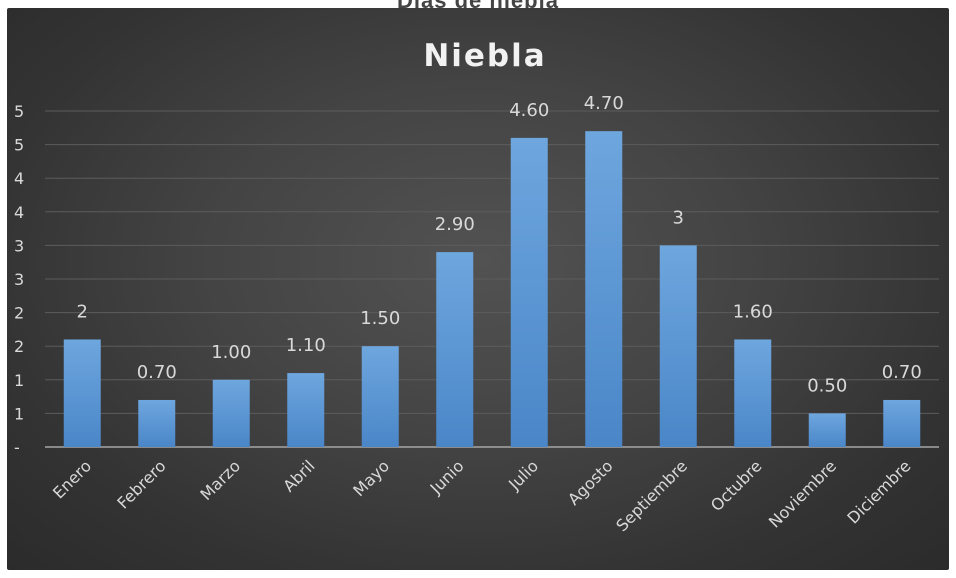 The height and width of the screenshot is (578, 956). What do you see at coordinates (231, 352) in the screenshot?
I see `data-label: 1.00` at bounding box center [231, 352].